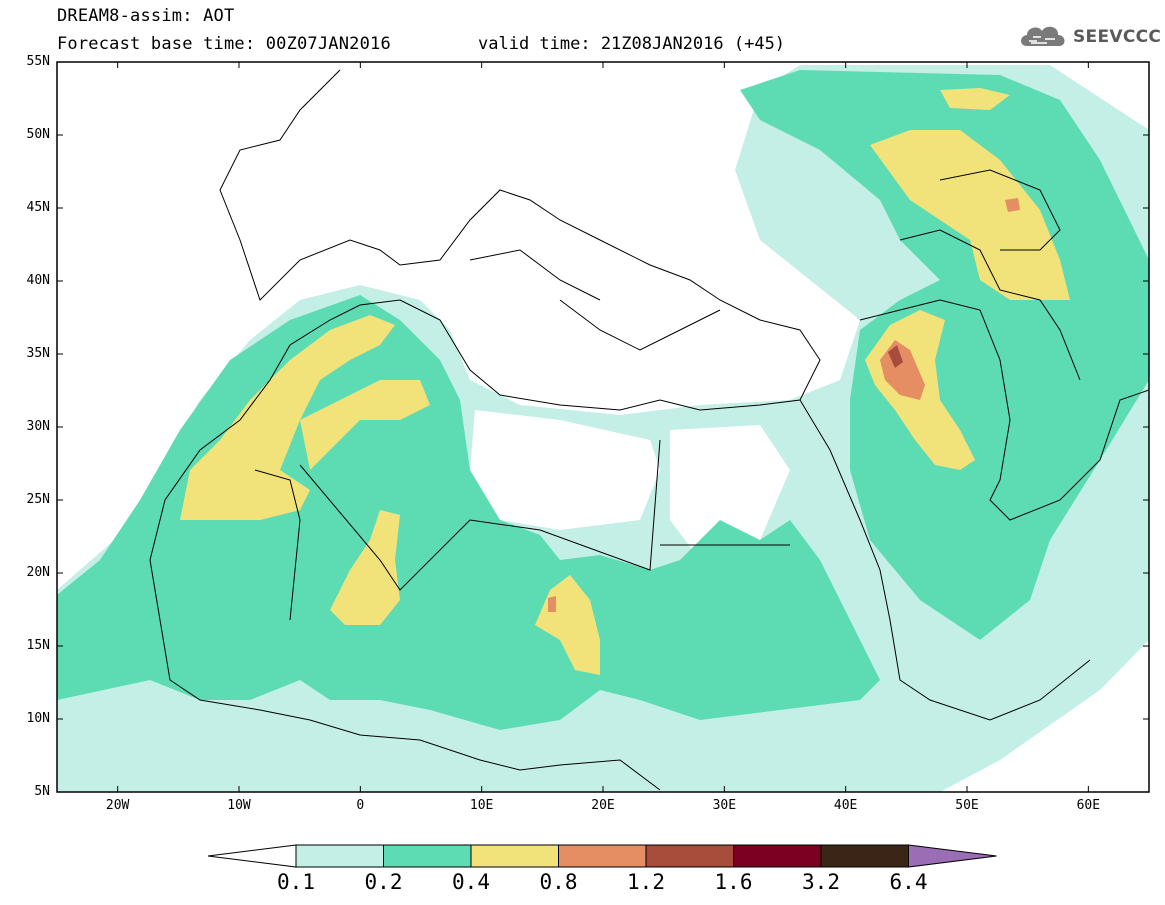  I want to click on colorbar-label: 0.4, so click(471, 882).